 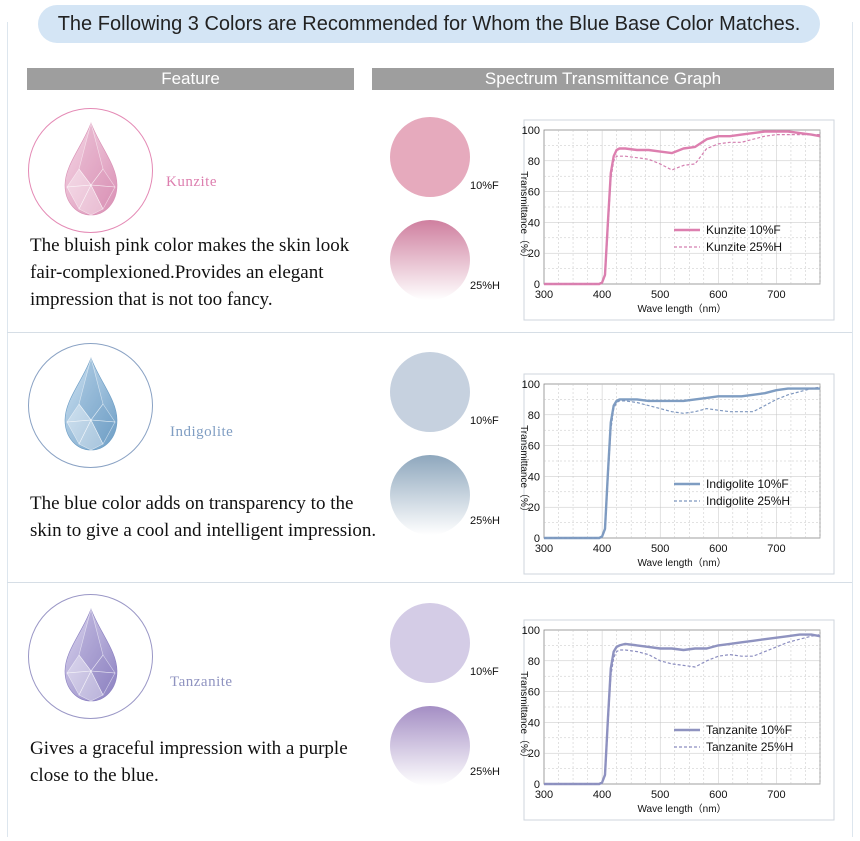 I want to click on tanzanite-swatch-25h, so click(x=430, y=746).